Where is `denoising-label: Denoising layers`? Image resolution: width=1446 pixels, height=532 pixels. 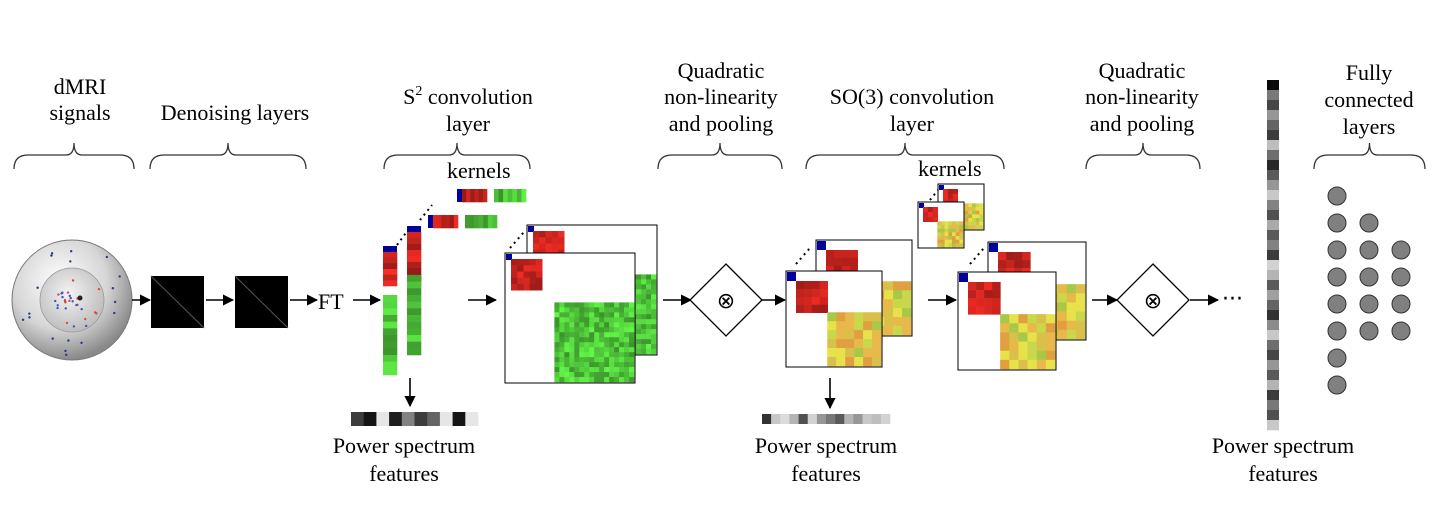 denoising-label: Denoising layers is located at coordinates (235, 112).